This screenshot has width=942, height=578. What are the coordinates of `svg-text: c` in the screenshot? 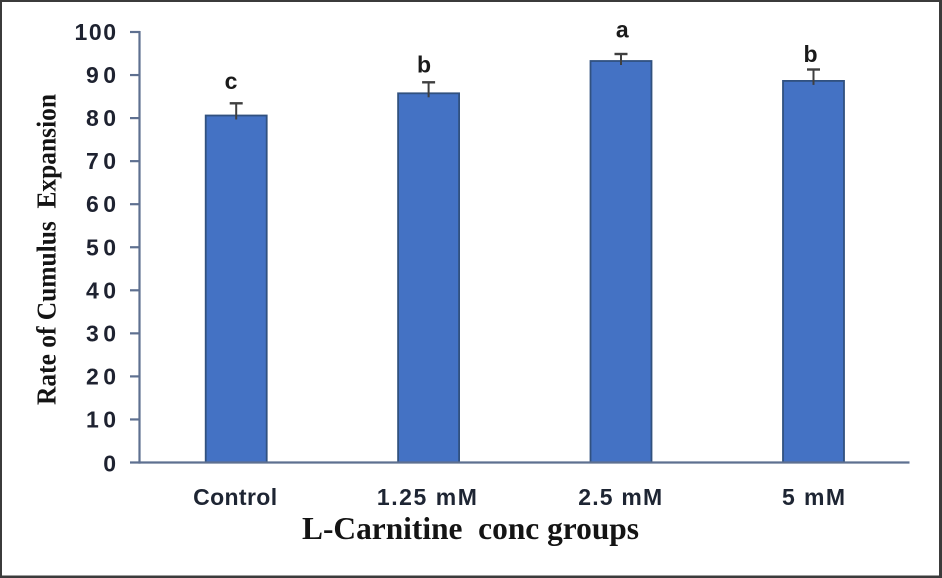 It's located at (231, 81).